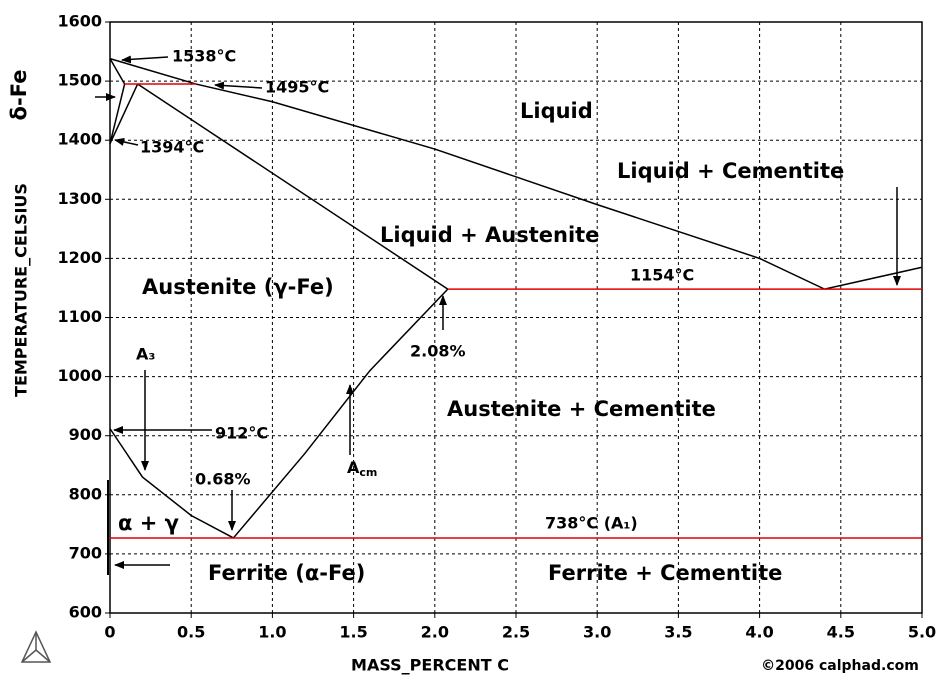  I want to click on annotation: A₃, so click(145, 354).